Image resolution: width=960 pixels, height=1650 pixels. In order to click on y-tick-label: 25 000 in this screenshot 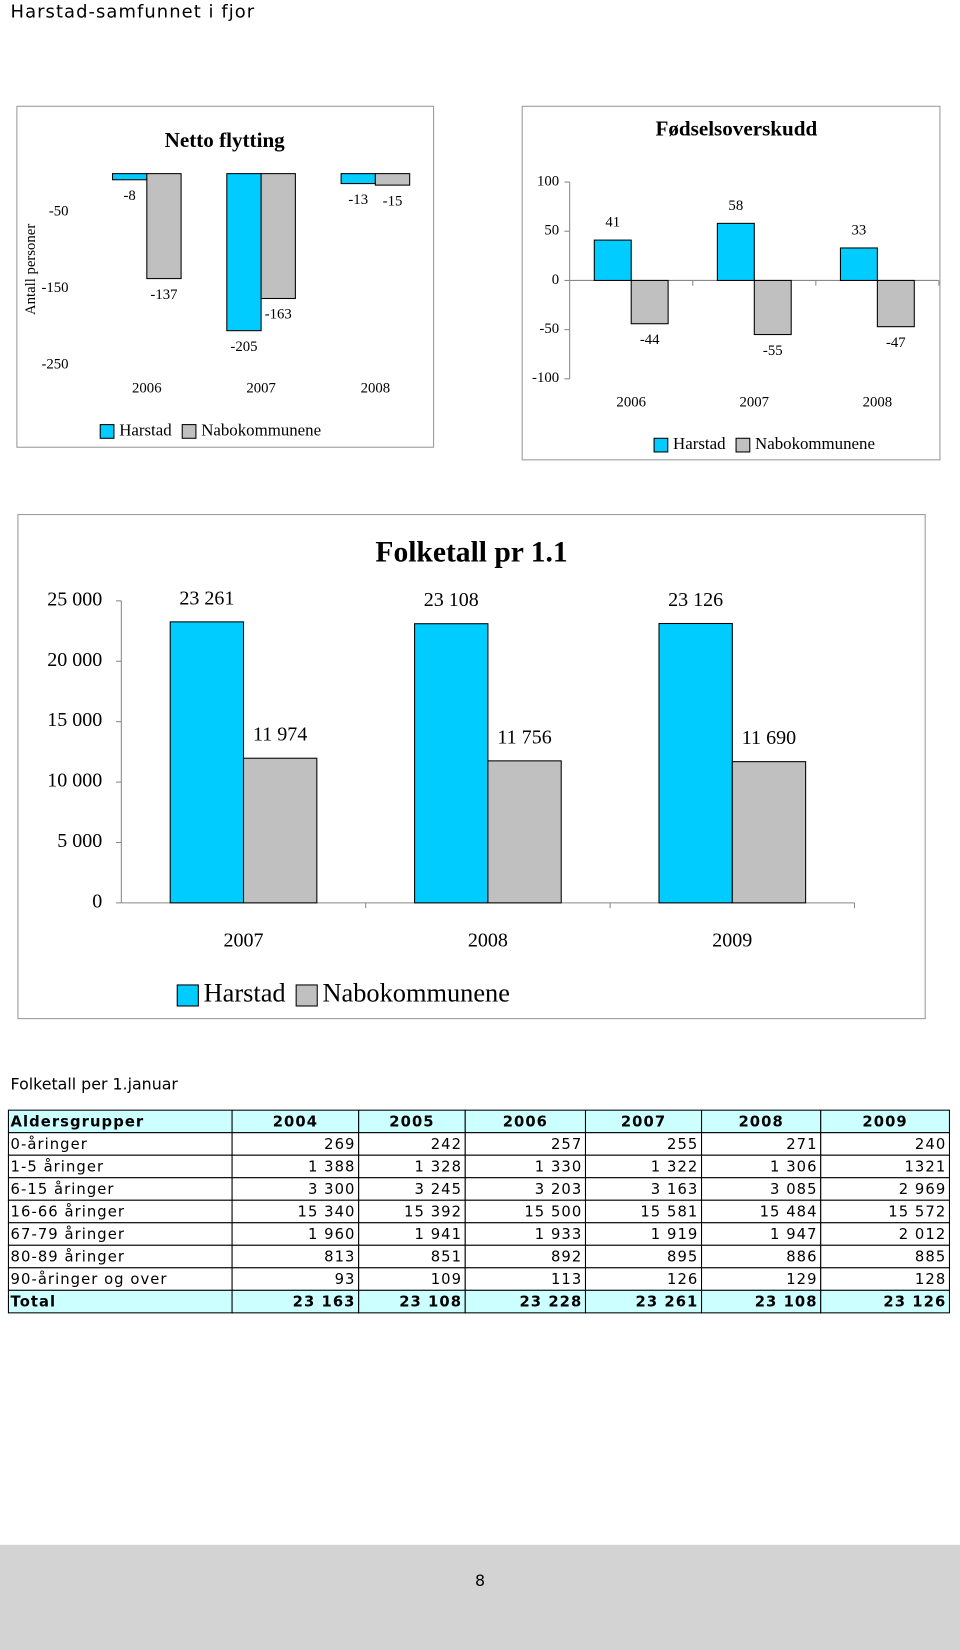, I will do `click(74, 599)`.